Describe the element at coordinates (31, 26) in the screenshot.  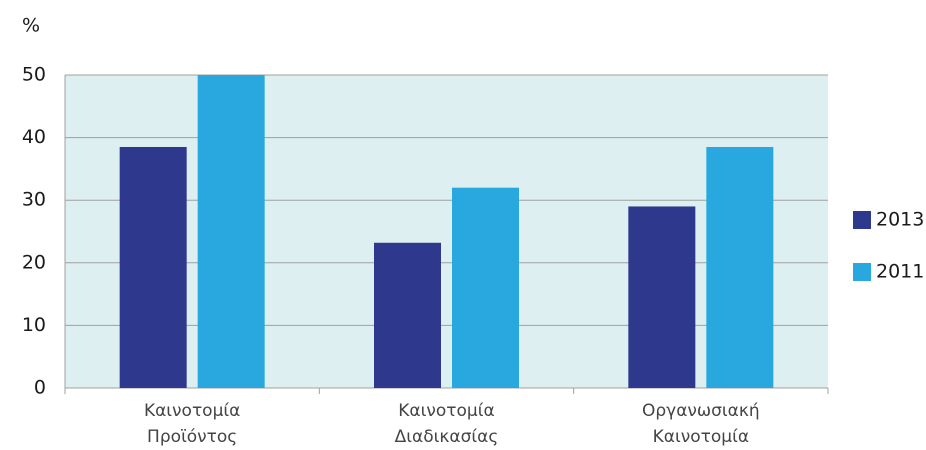
I see `y-axis-label: %` at that location.